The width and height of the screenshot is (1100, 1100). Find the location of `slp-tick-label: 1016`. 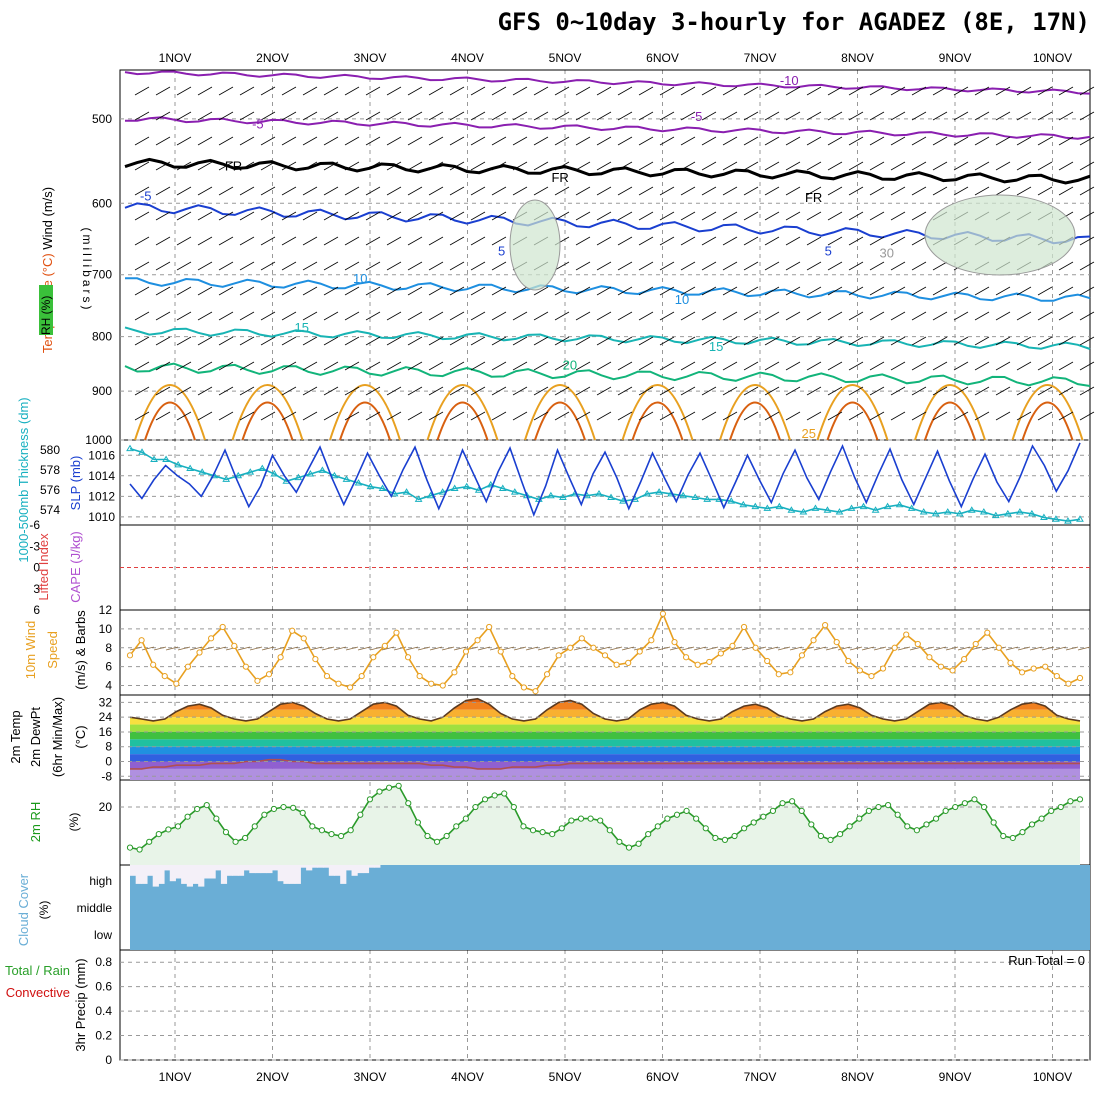

slp-tick-label: 1016 is located at coordinates (101, 455).